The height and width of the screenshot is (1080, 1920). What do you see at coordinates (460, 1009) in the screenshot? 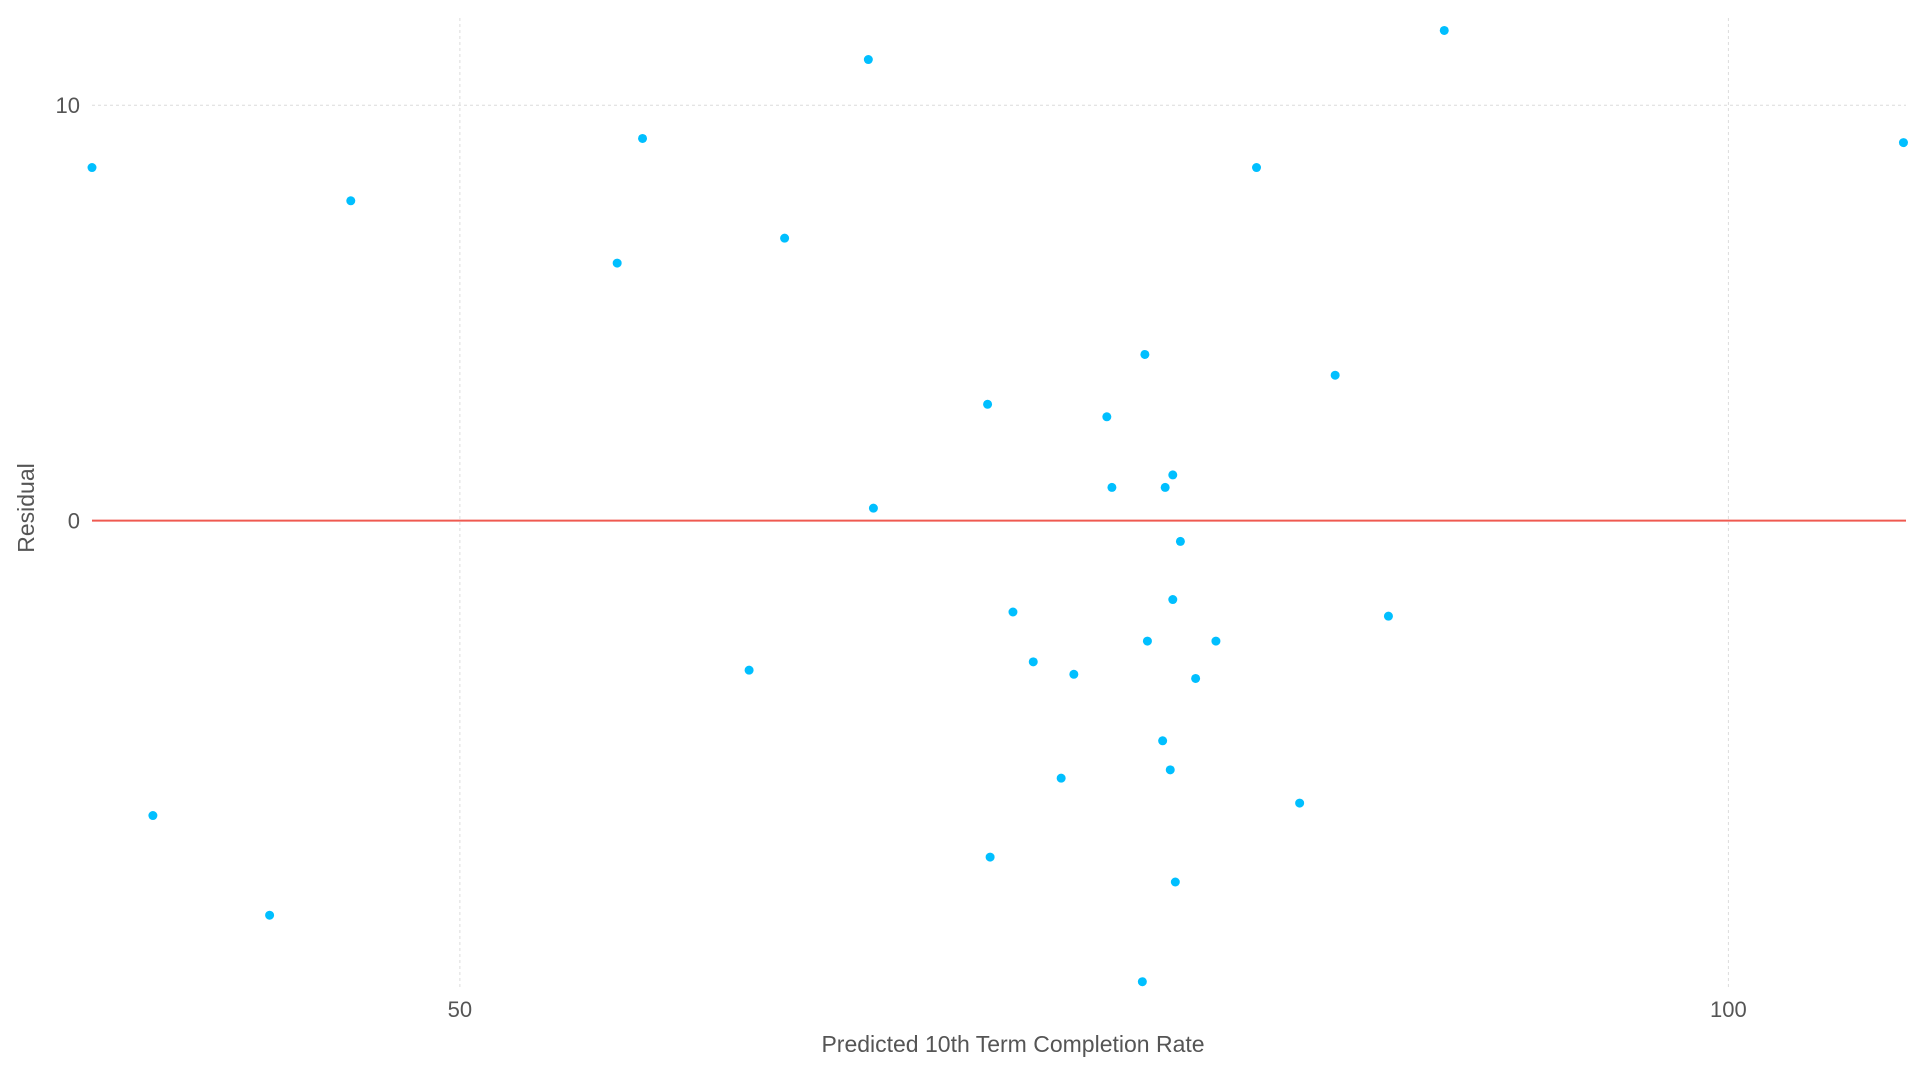
I see `x-tick-label: 50` at bounding box center [460, 1009].